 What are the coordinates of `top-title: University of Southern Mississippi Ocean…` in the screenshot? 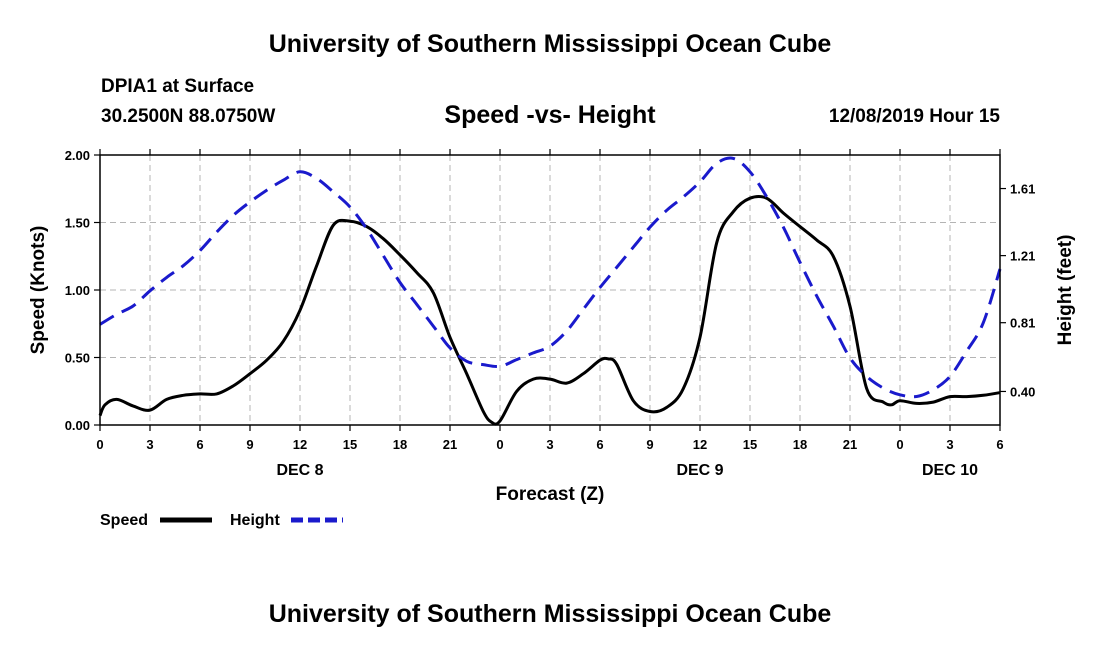 It's located at (550, 44).